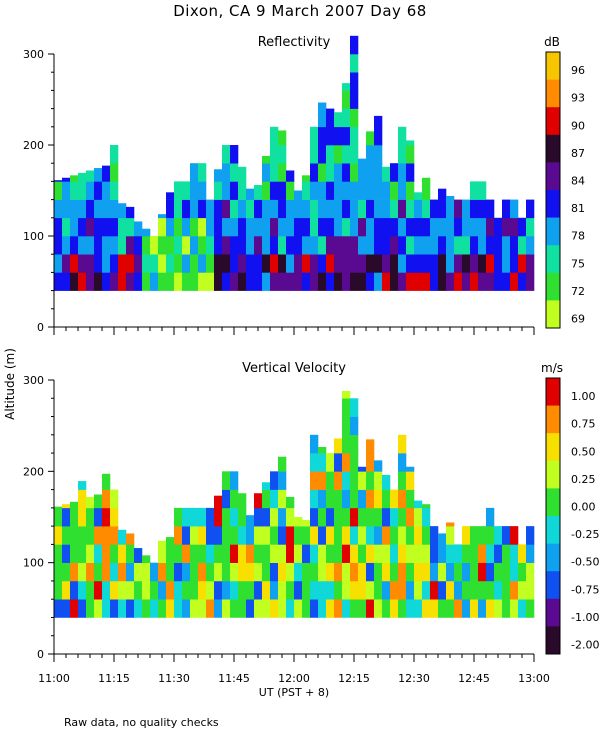 Image resolution: width=600 pixels, height=750 pixels. What do you see at coordinates (54, 678) in the screenshot?
I see `x-tick-label: 11:00` at bounding box center [54, 678].